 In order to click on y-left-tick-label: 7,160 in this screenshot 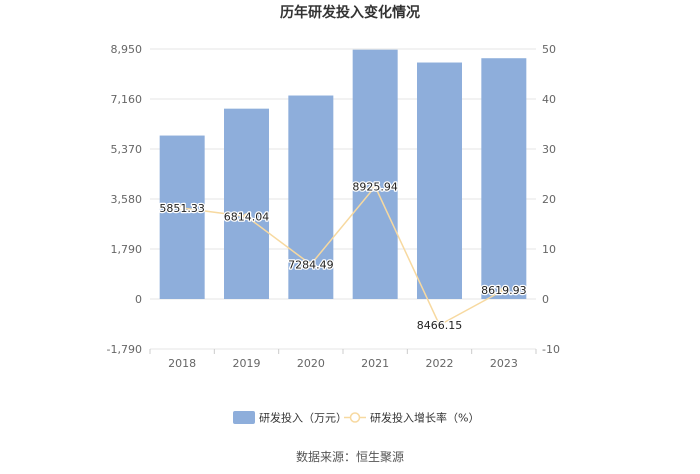, I will do `click(127, 99)`.